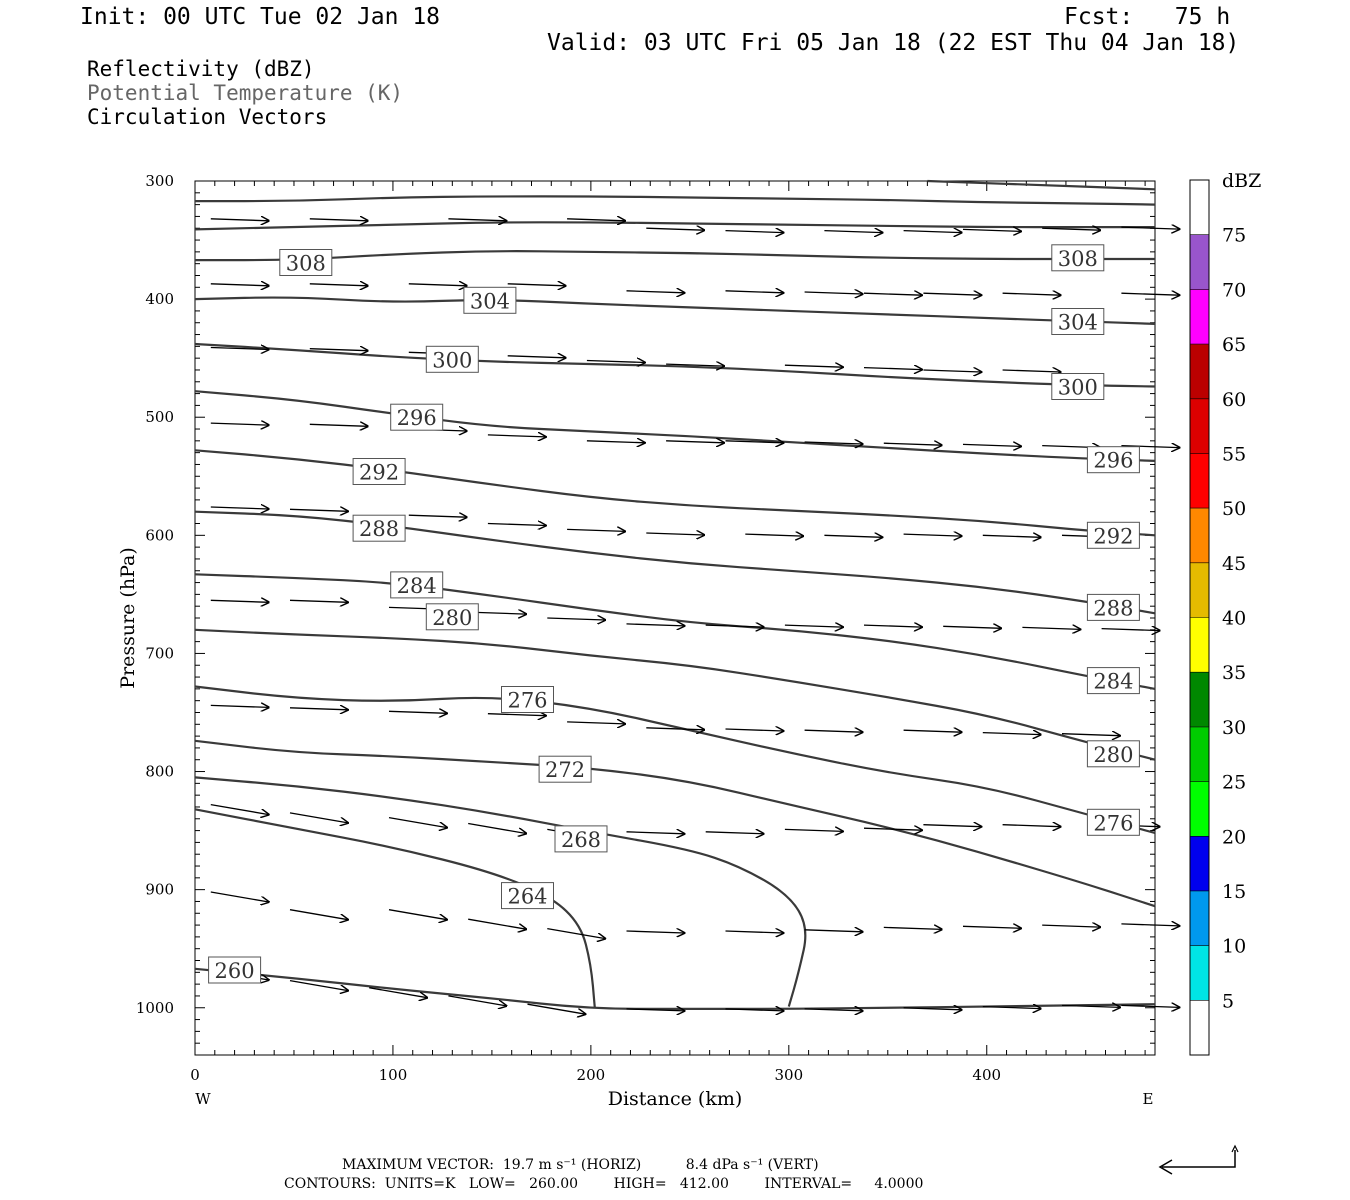  What do you see at coordinates (1148, 1099) in the screenshot?
I see `east-label: E` at bounding box center [1148, 1099].